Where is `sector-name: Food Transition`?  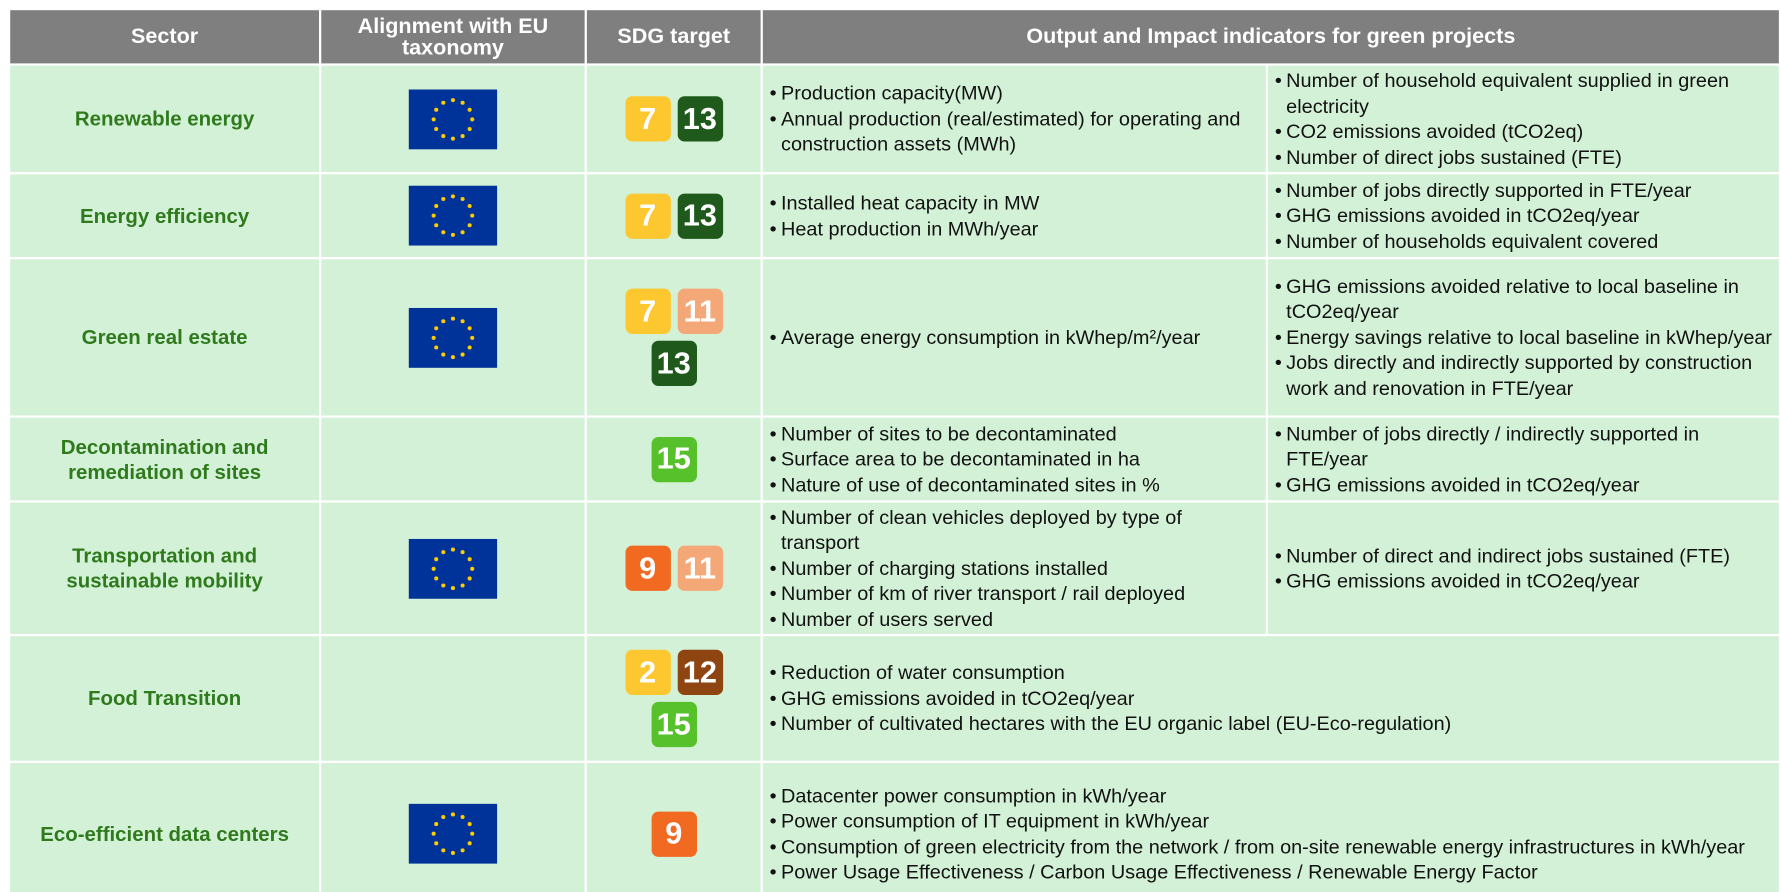 sector-name: Food Transition is located at coordinates (164, 698).